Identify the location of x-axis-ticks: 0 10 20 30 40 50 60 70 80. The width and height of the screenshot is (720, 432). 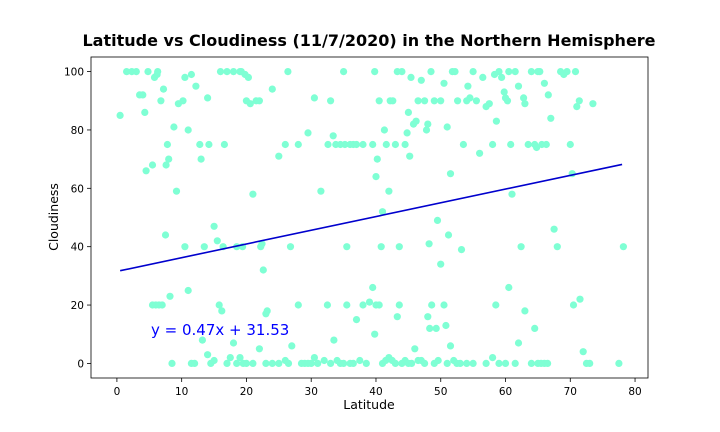
(378, 388).